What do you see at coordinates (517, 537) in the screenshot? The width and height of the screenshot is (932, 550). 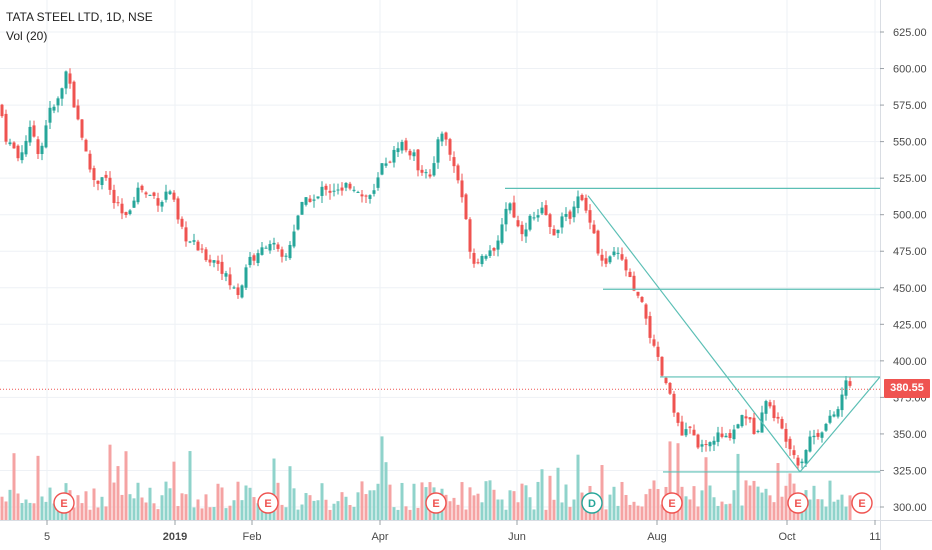 I see `x-tick-label: Jun` at bounding box center [517, 537].